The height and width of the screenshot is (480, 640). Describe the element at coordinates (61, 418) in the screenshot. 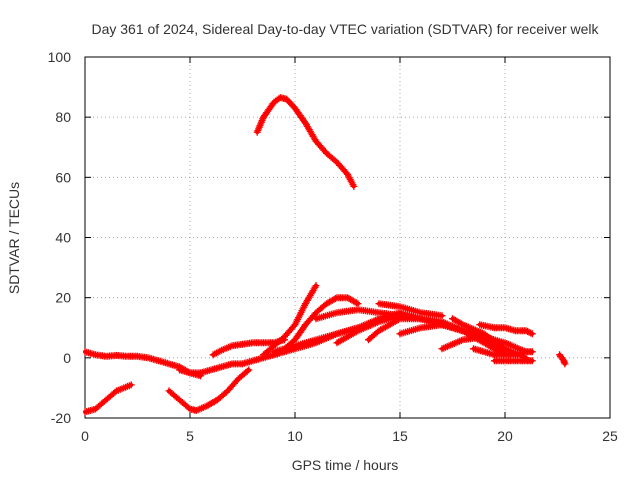

I see `y-tick-label: -20` at that location.